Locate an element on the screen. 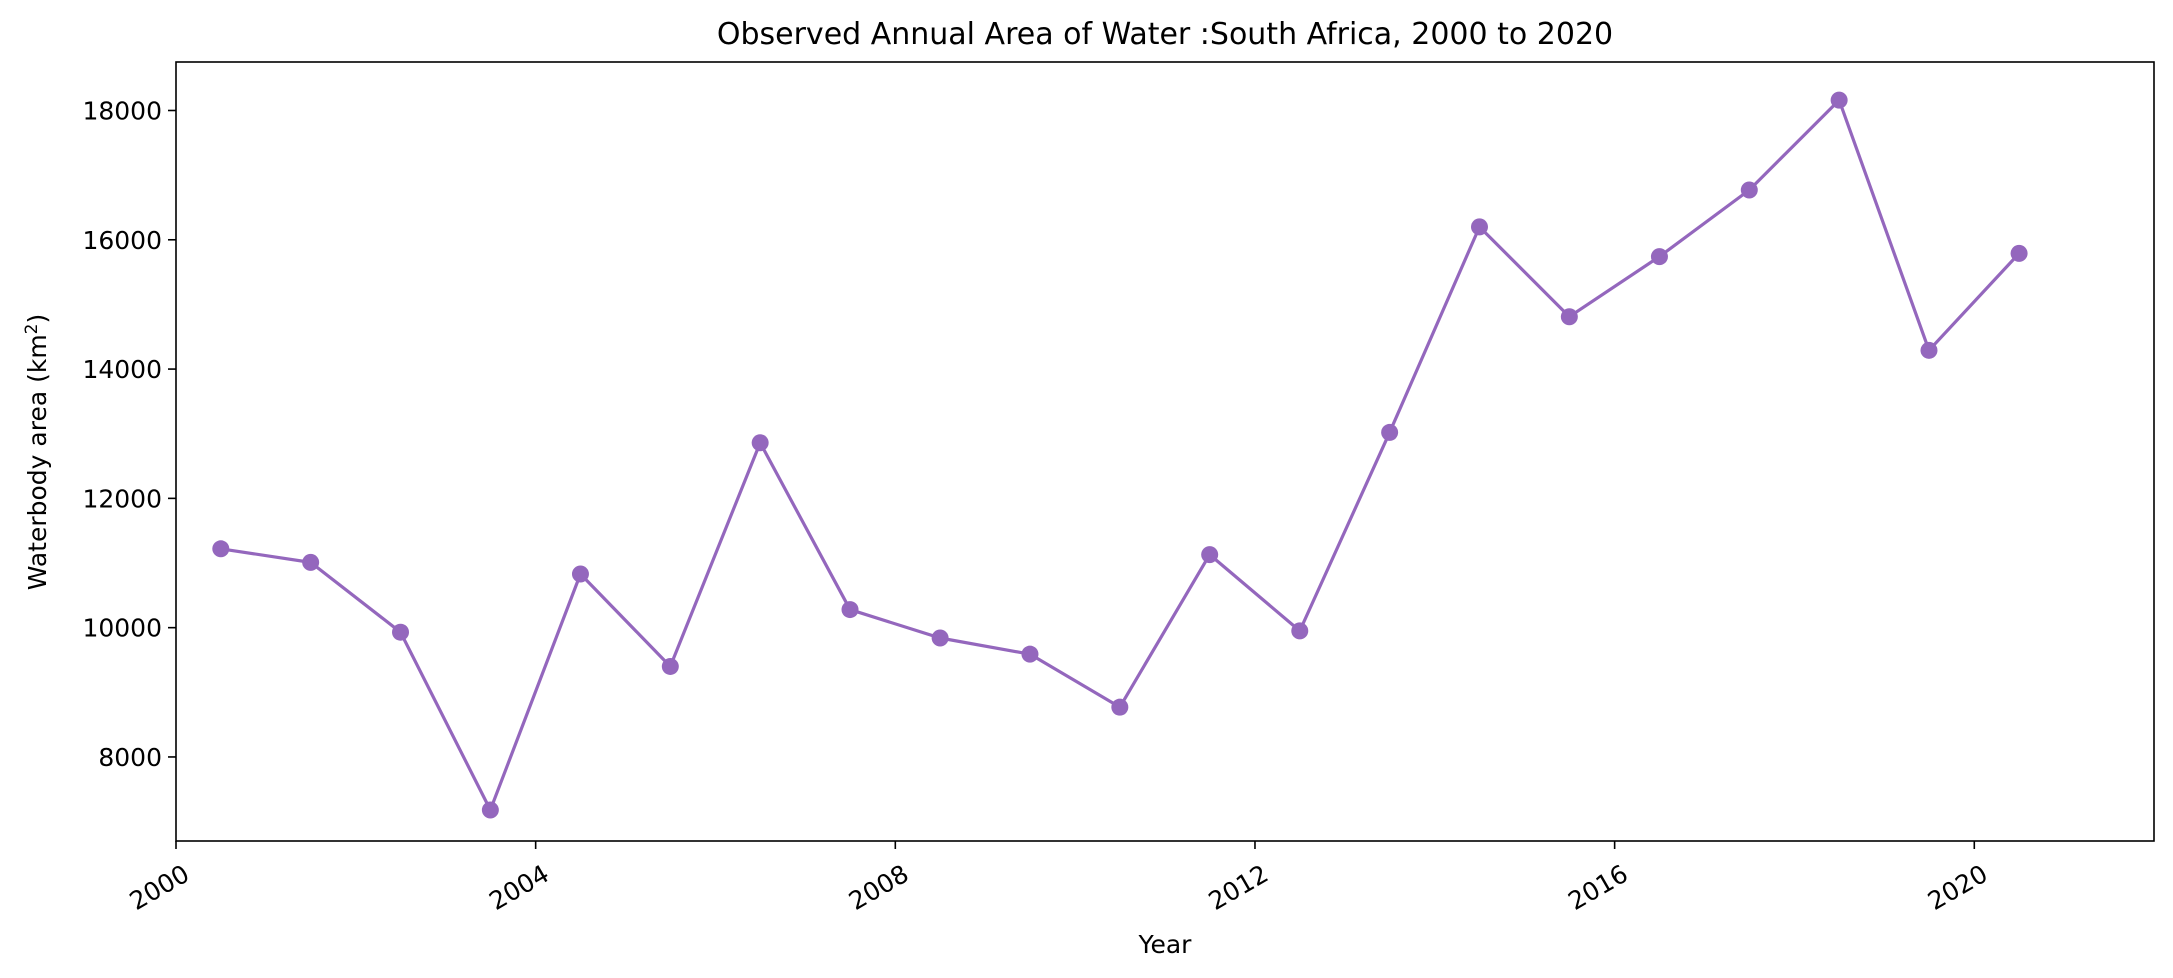 The width and height of the screenshot is (2173, 978). x-tick-label: 2016 is located at coordinates (1598, 887).